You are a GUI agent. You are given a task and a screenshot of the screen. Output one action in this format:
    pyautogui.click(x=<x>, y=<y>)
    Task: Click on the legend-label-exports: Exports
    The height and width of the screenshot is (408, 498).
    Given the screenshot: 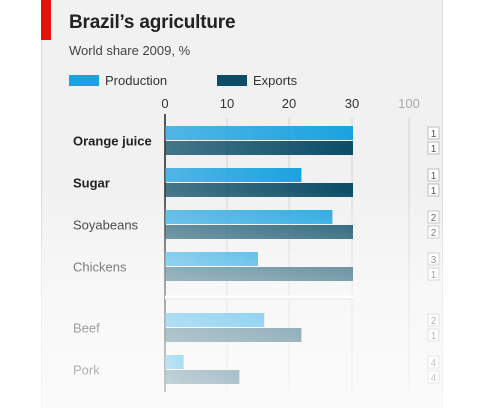 What is the action you would take?
    pyautogui.click(x=275, y=80)
    